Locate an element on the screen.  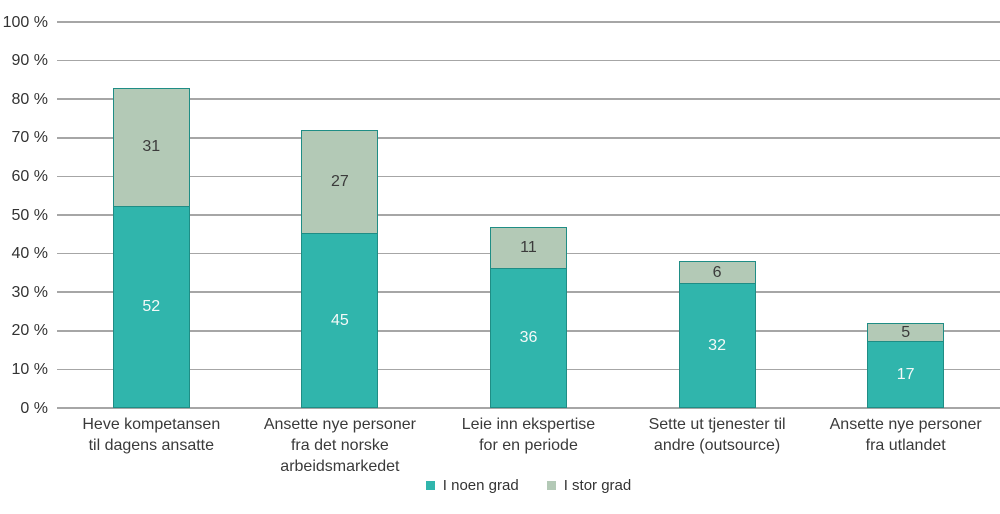
bar-value-label: 32 is located at coordinates (717, 345).